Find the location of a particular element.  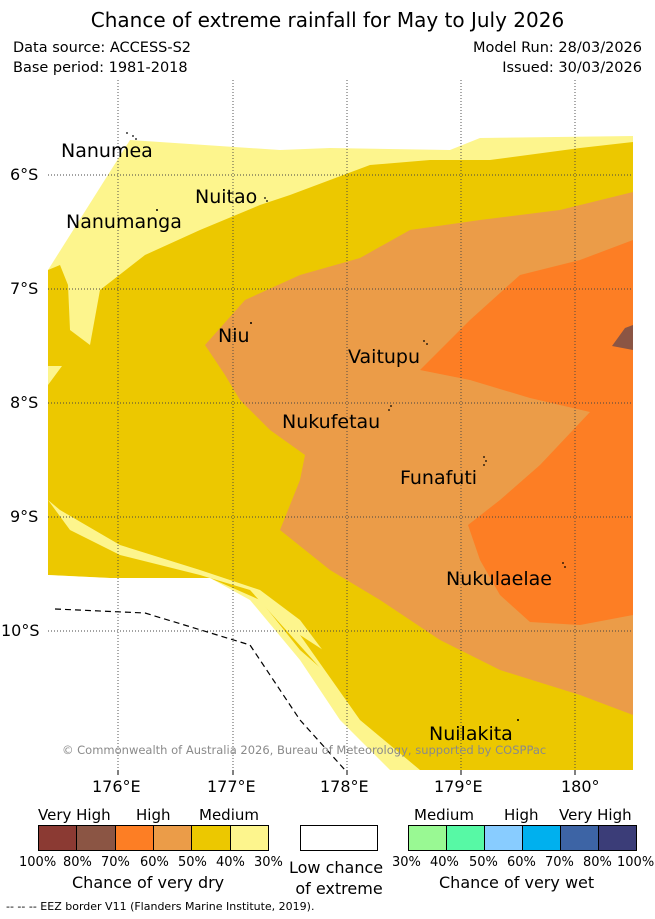

base-period: Base period: 1981-2018 is located at coordinates (100, 68).